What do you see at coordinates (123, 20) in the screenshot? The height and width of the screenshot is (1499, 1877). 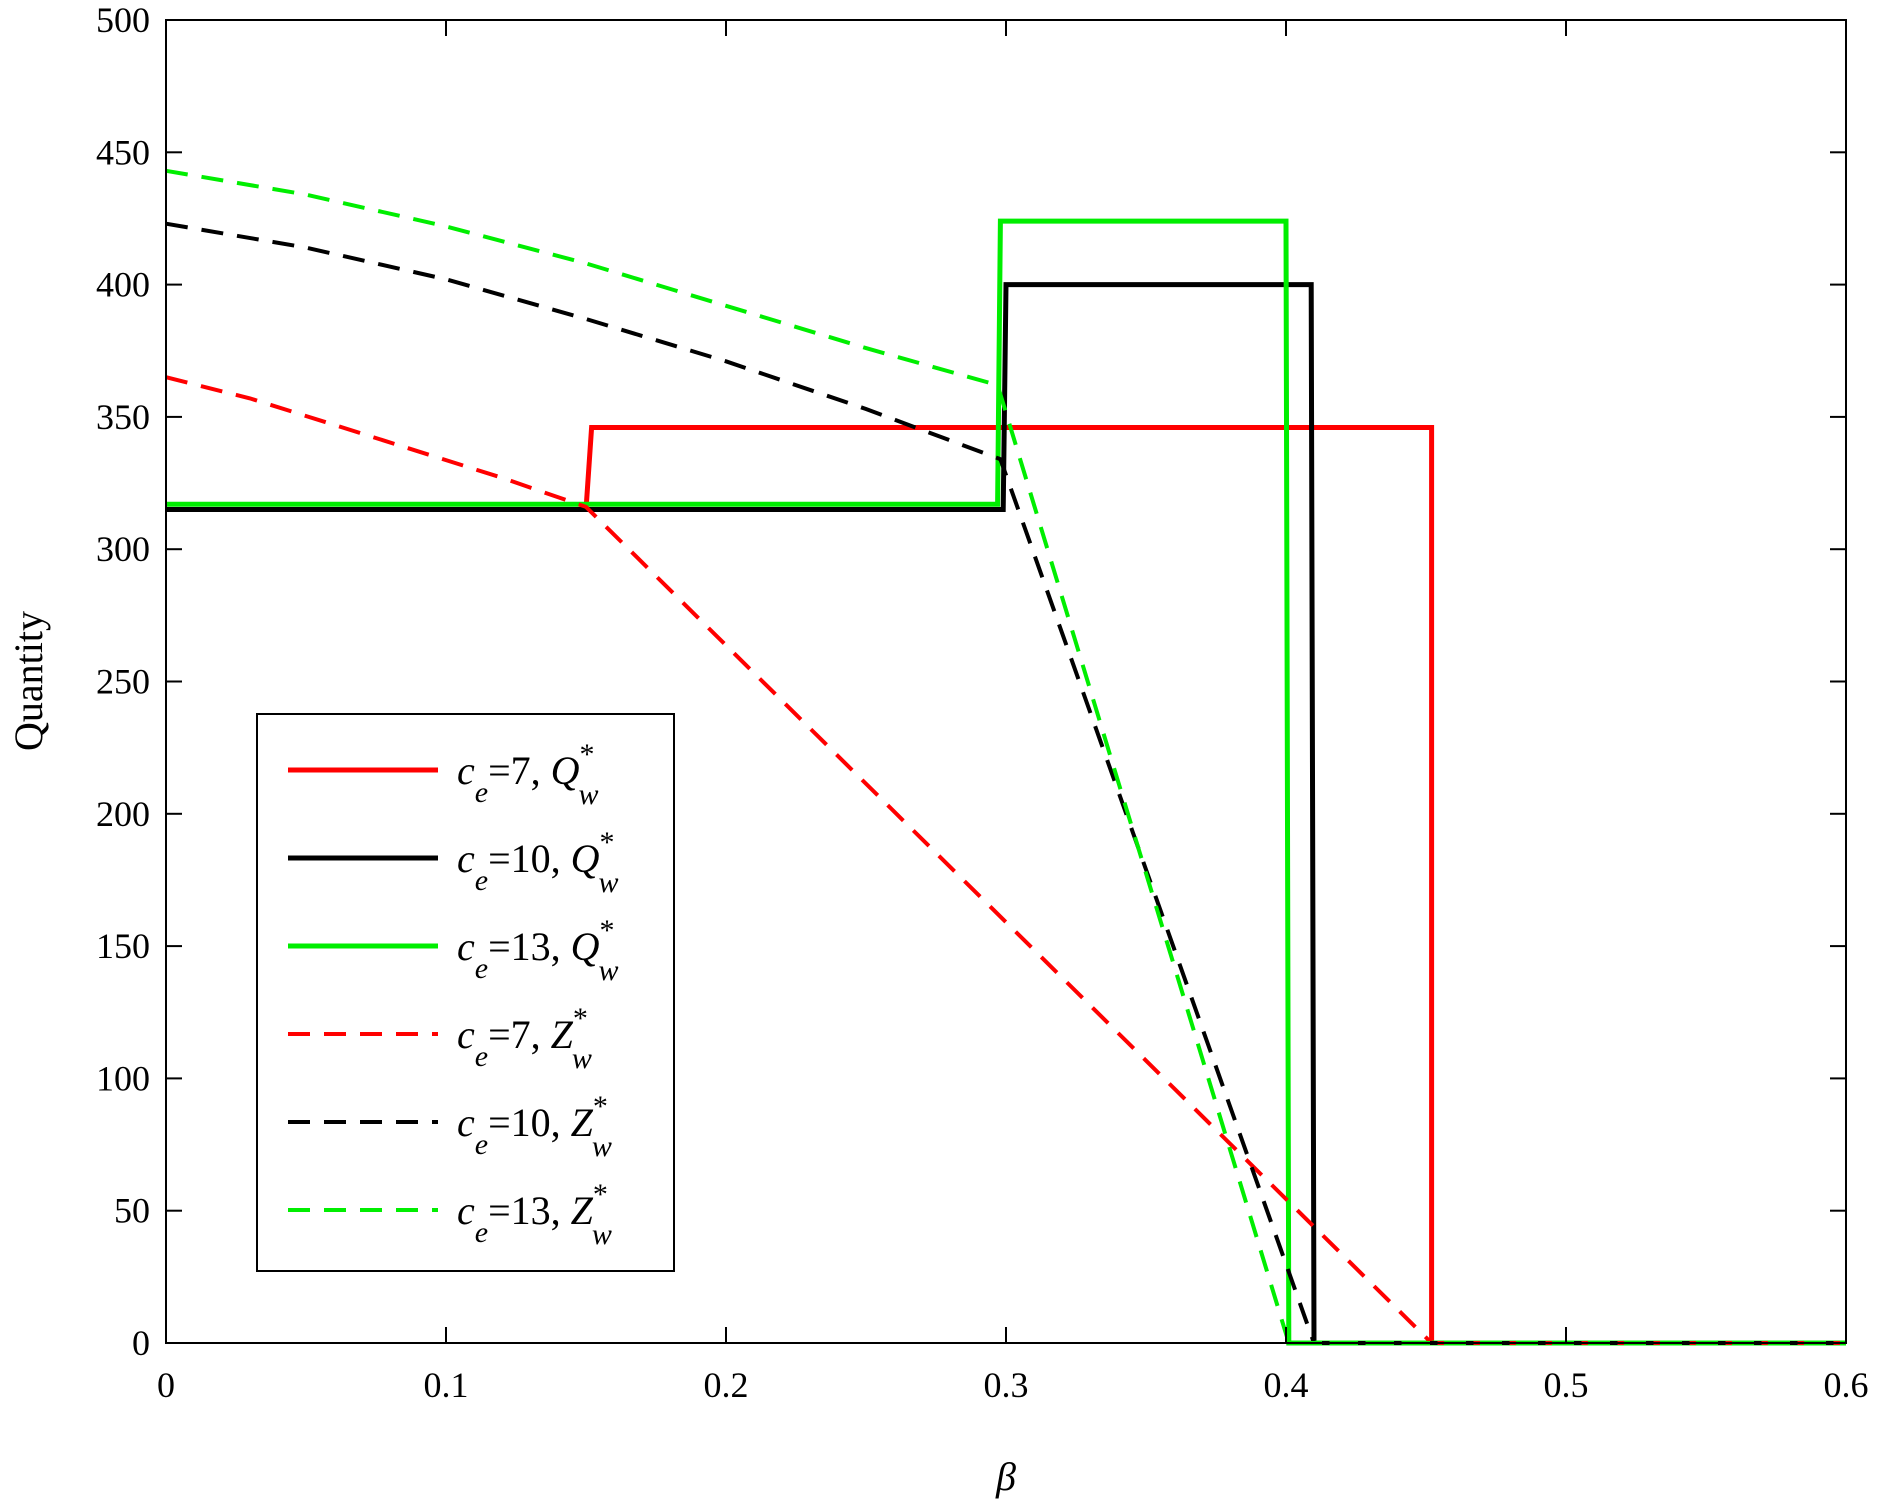 I see `y-tick-label: 500` at bounding box center [123, 20].